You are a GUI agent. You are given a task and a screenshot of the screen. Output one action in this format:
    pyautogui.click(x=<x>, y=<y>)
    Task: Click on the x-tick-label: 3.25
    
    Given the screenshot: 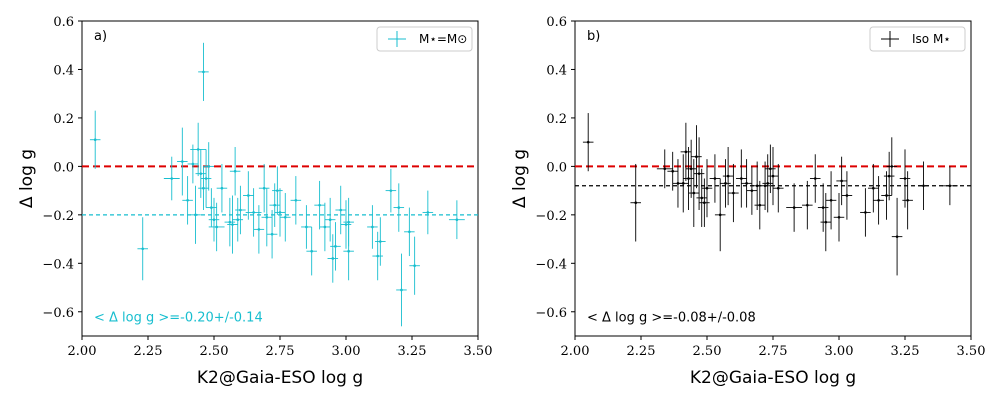 What is the action you would take?
    pyautogui.click(x=905, y=351)
    